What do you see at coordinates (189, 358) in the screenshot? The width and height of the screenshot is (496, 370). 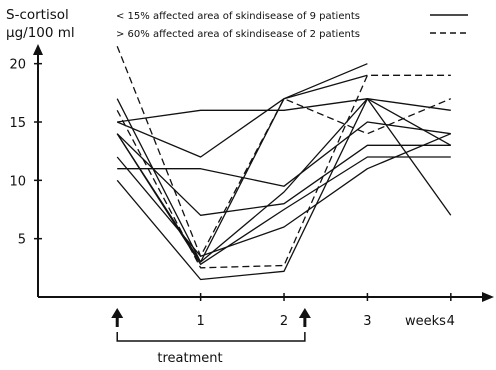 I see `treatment-label: treatment` at bounding box center [189, 358].